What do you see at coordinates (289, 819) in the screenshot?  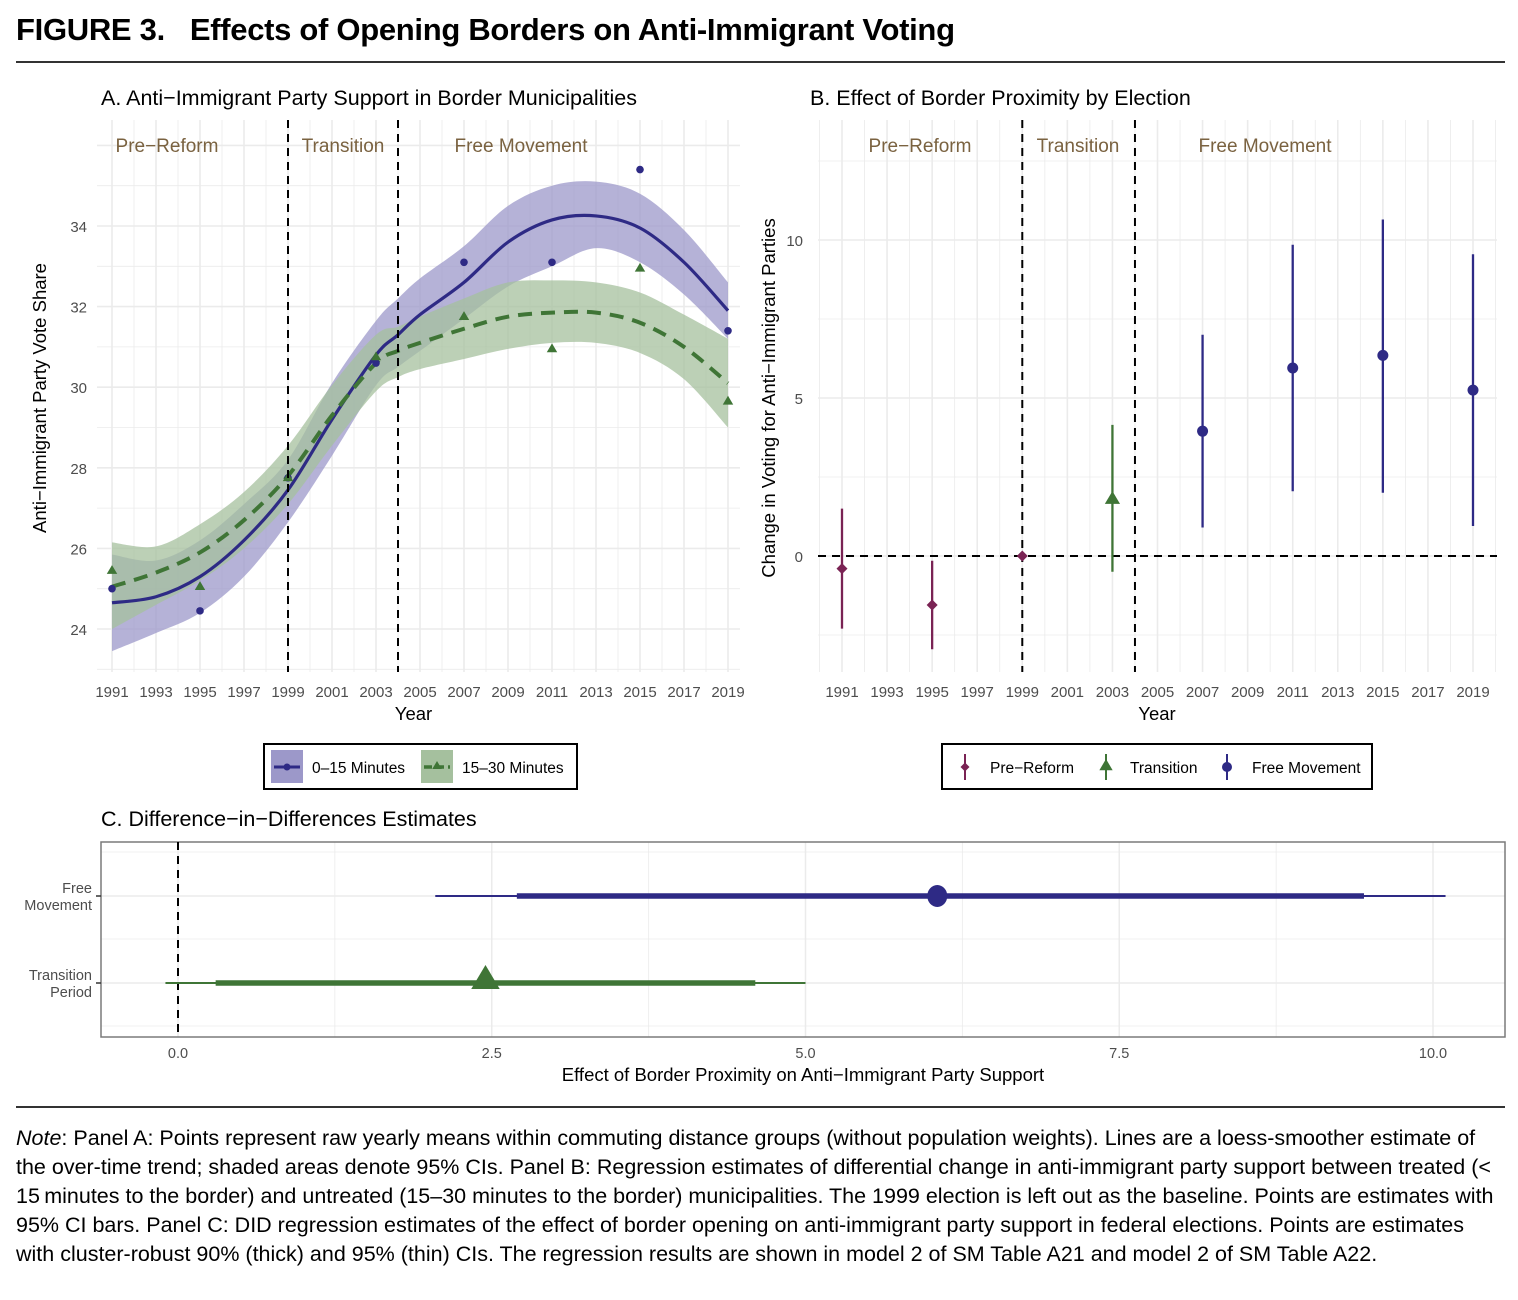 I see `panel-c-title: C. Difference−in−Differences Estimates` at bounding box center [289, 819].